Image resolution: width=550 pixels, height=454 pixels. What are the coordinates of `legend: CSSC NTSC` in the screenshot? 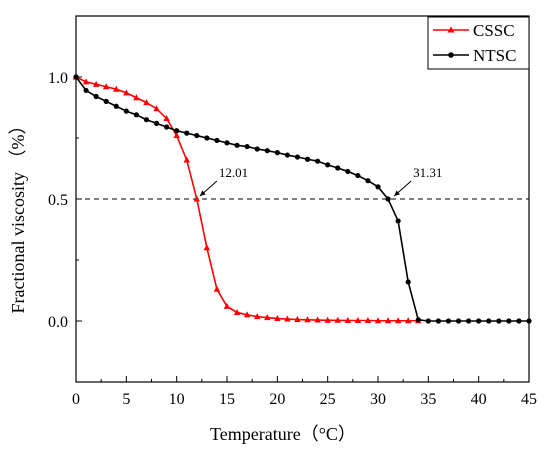 It's located at (478, 43).